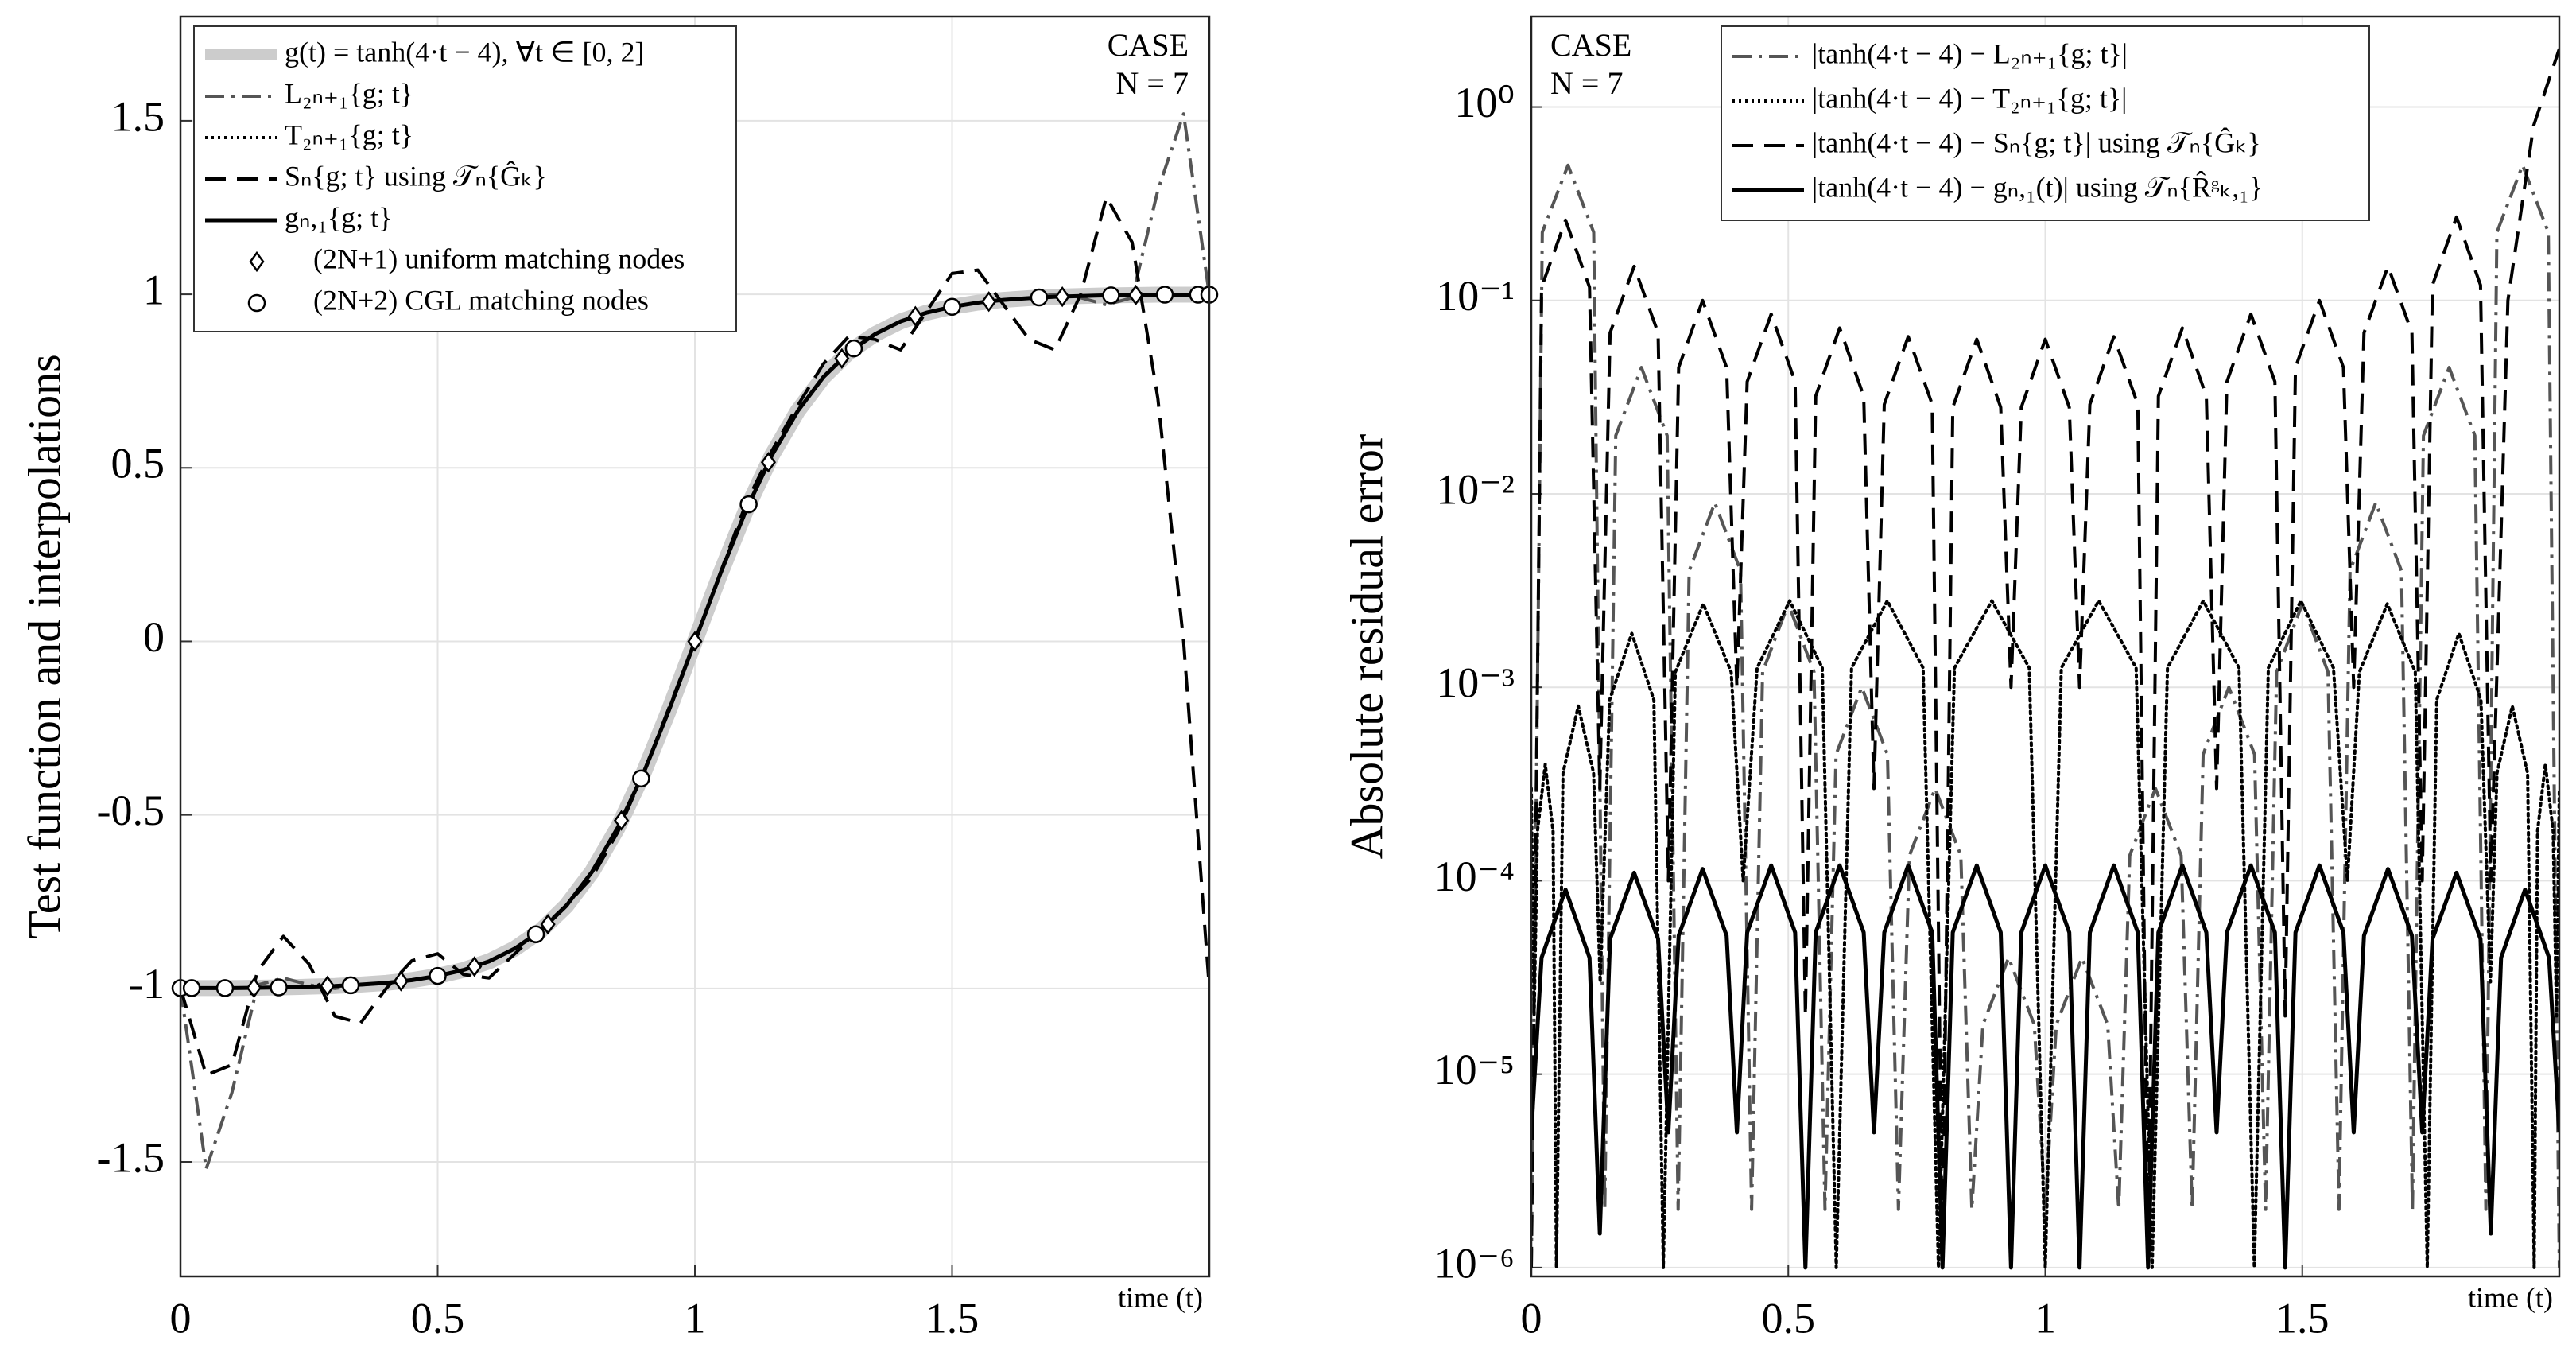 The image size is (2576, 1352). Describe the element at coordinates (138, 464) in the screenshot. I see `y-tick-label: 0.5` at that location.